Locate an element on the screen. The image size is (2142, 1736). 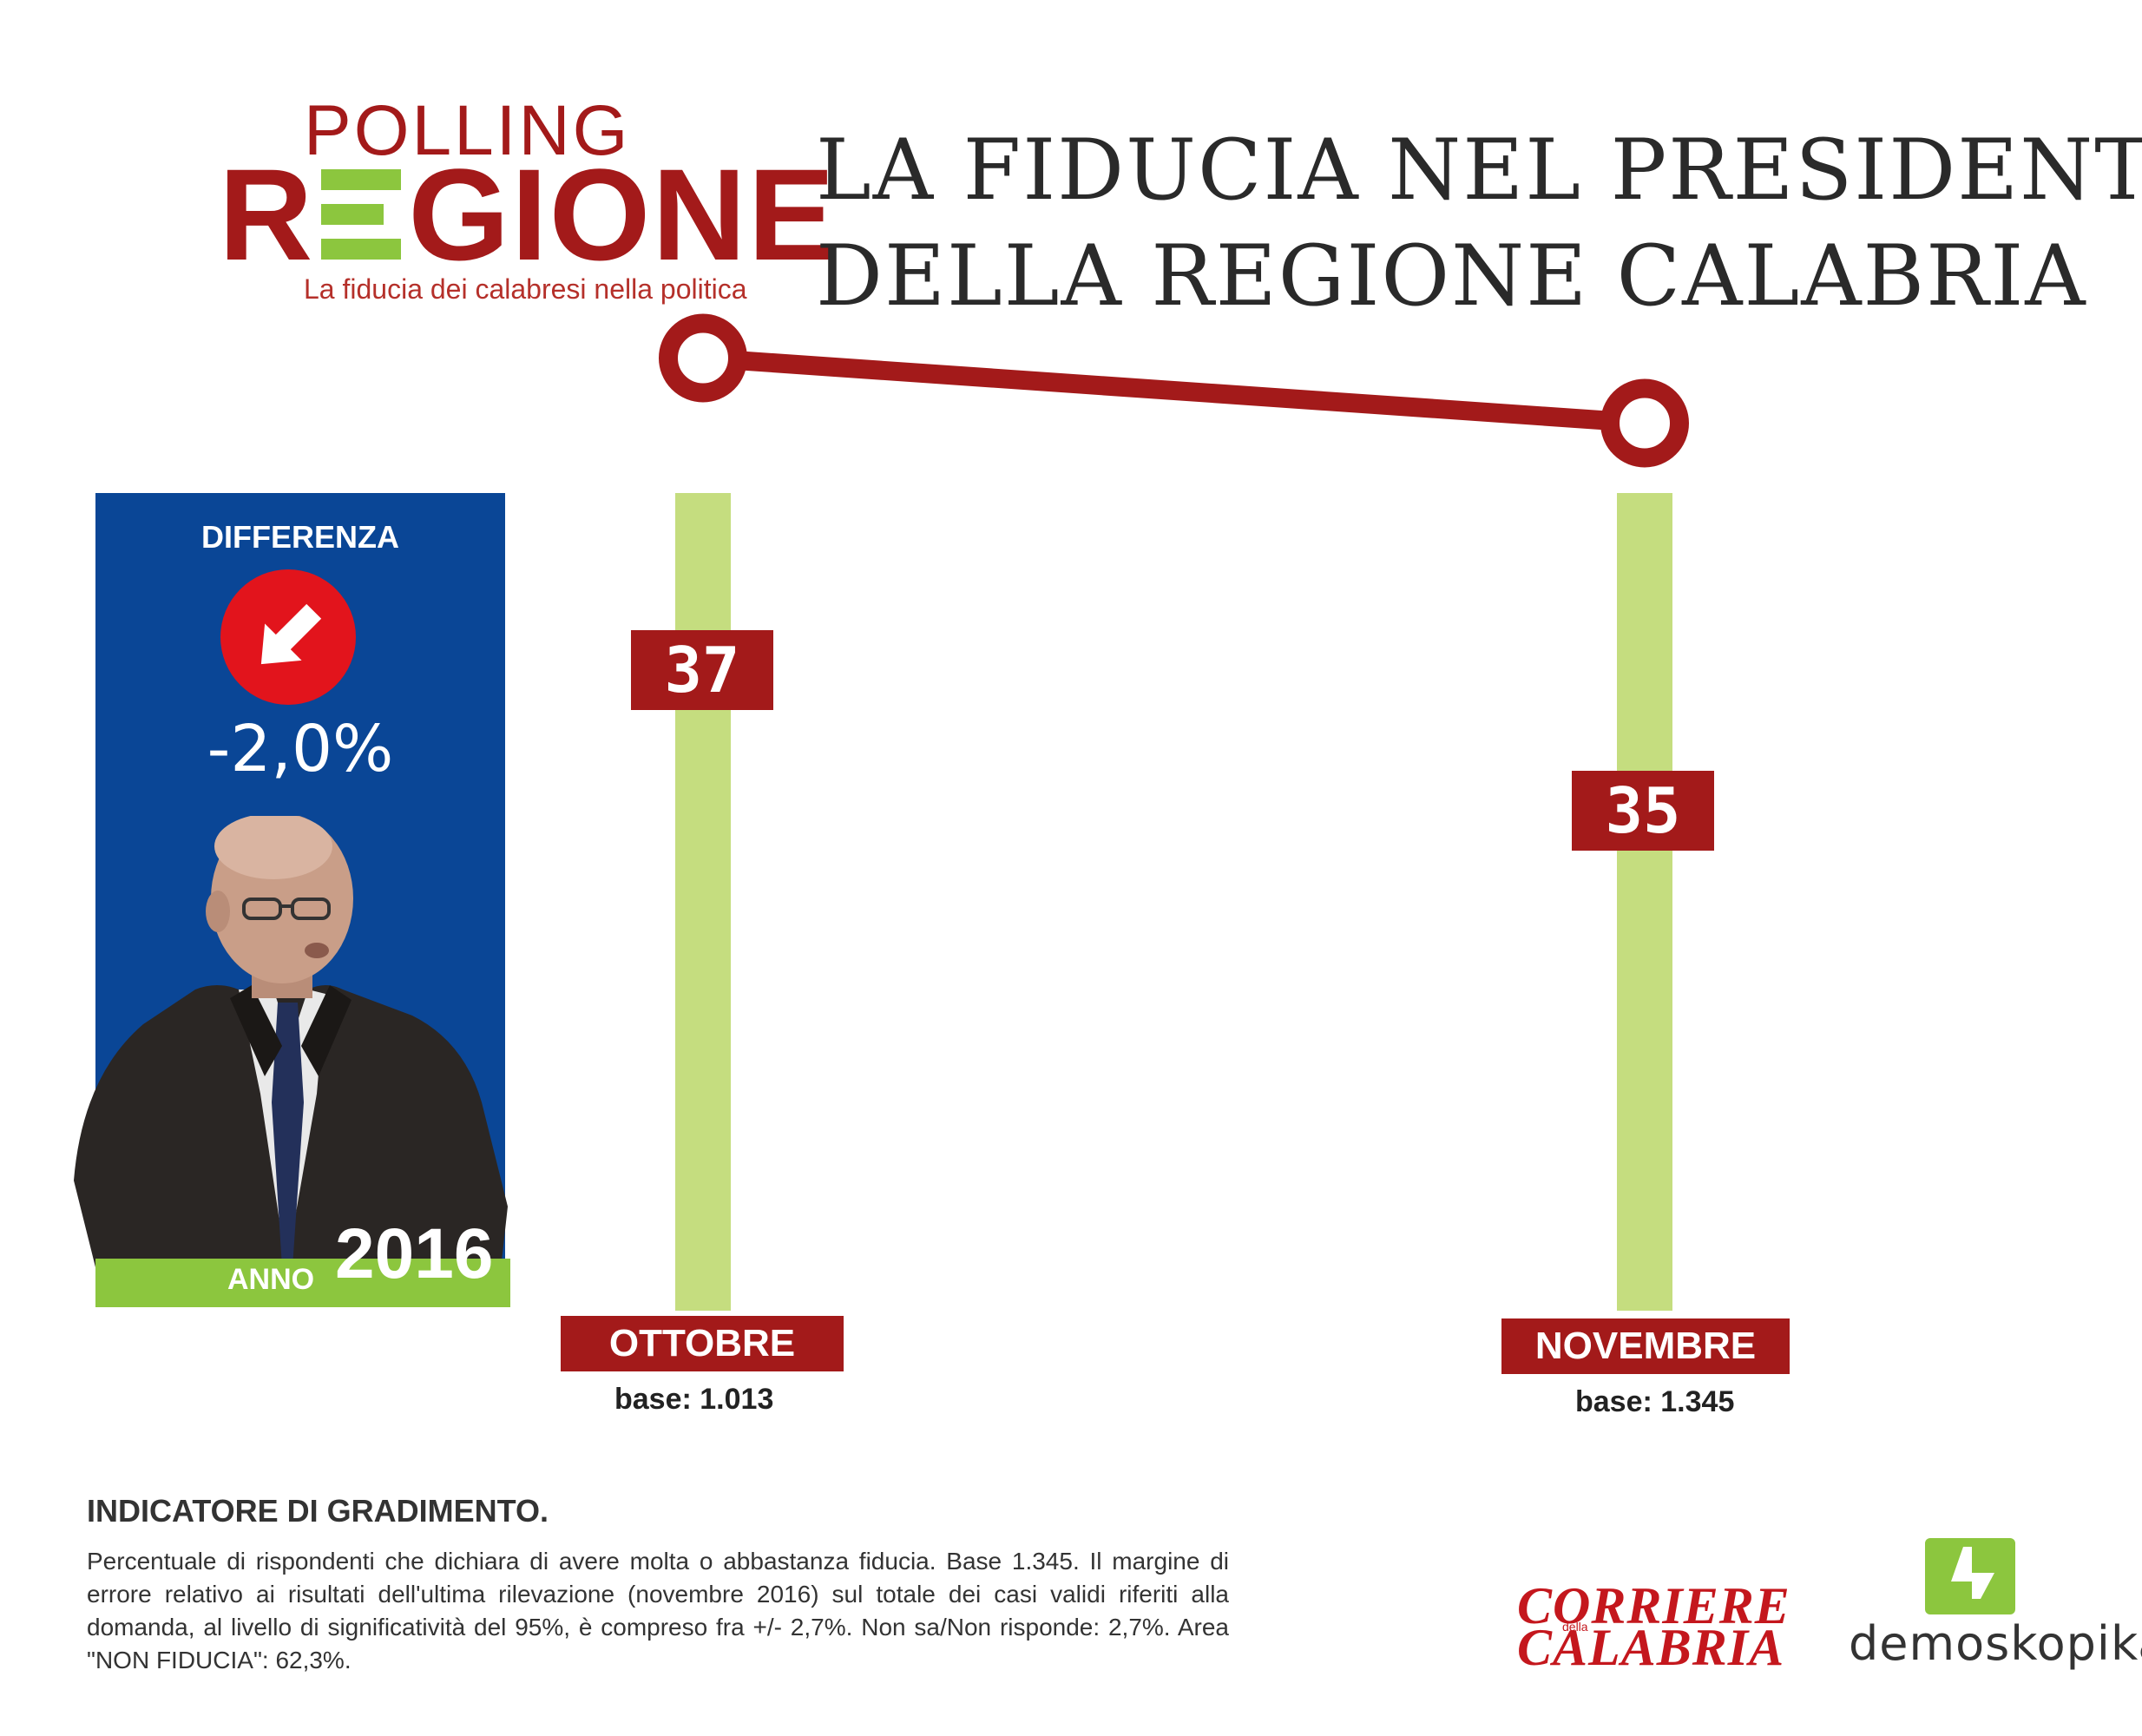
corriere-logo-bottom: CALABRIA is located at coordinates (1651, 1647).